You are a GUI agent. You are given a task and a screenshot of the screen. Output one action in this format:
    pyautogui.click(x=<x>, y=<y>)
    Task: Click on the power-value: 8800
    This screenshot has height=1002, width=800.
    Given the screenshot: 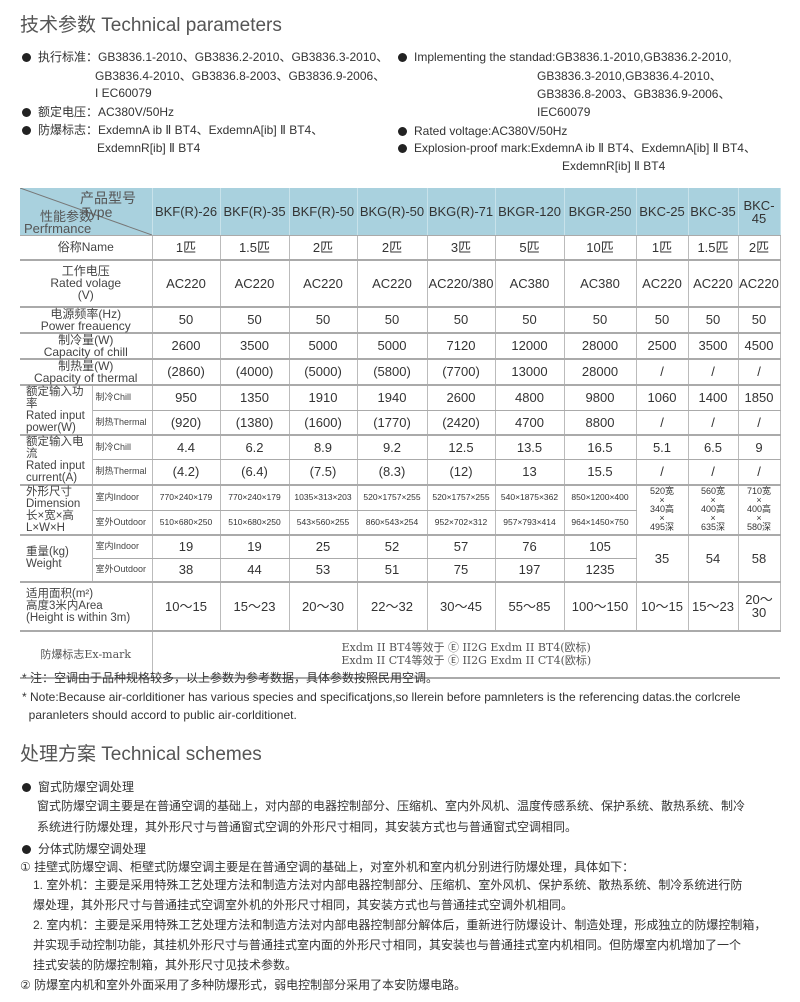 What is the action you would take?
    pyautogui.click(x=600, y=423)
    